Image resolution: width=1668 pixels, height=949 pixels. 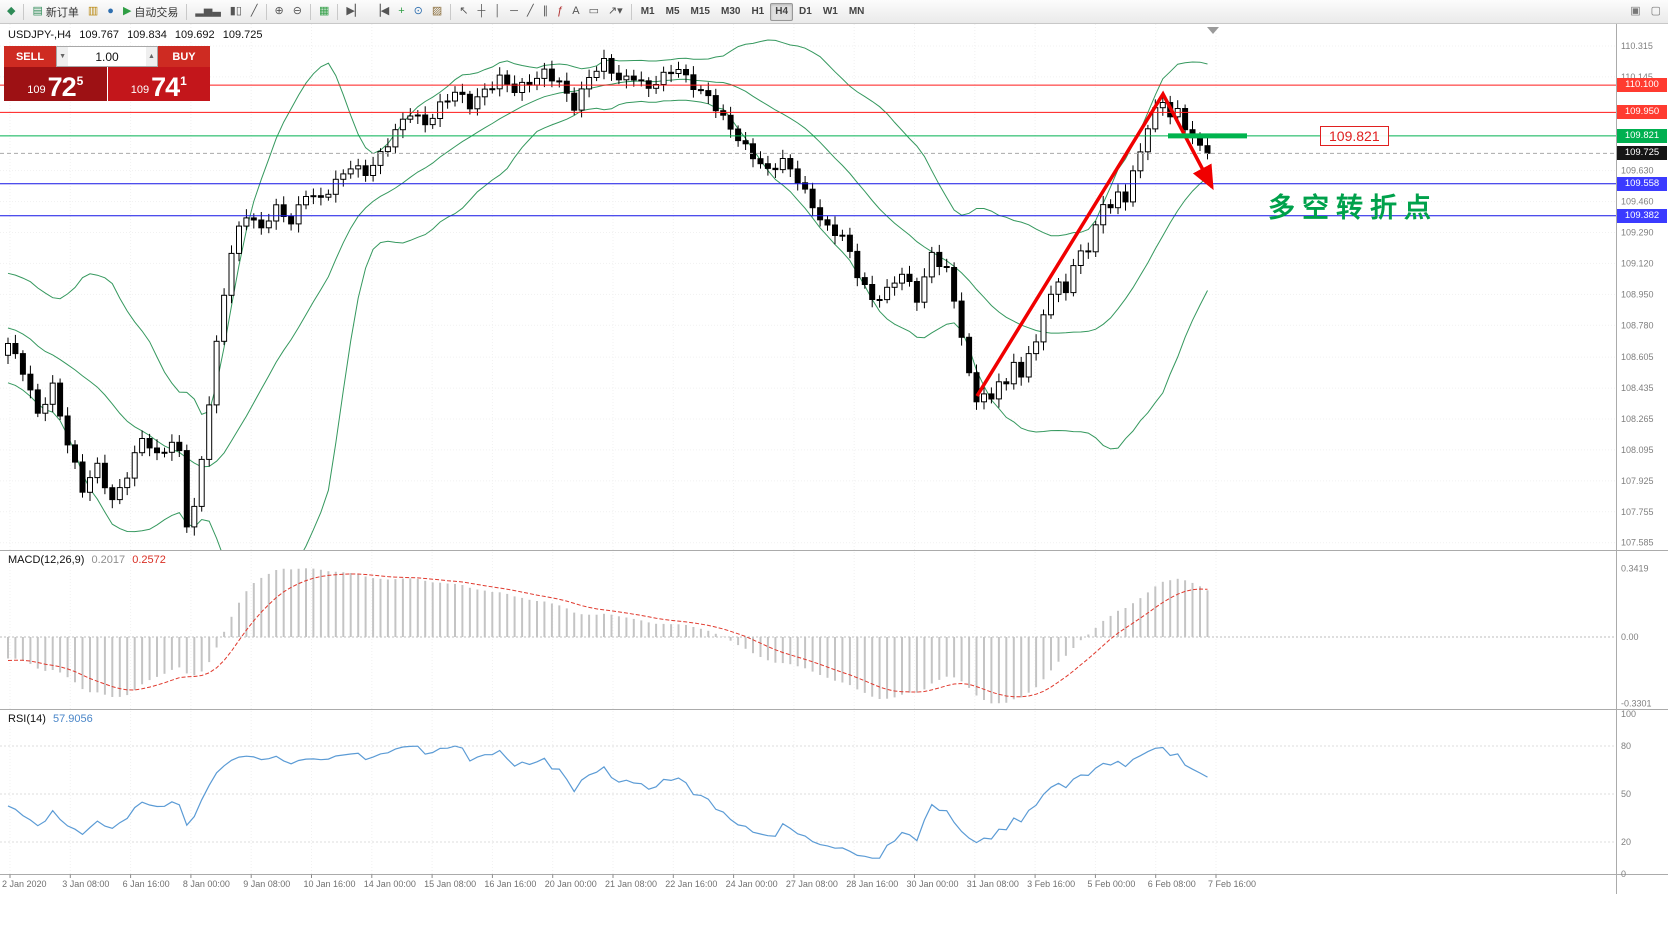 What do you see at coordinates (1637, 202) in the screenshot?
I see `svg-text: 109.460` at bounding box center [1637, 202].